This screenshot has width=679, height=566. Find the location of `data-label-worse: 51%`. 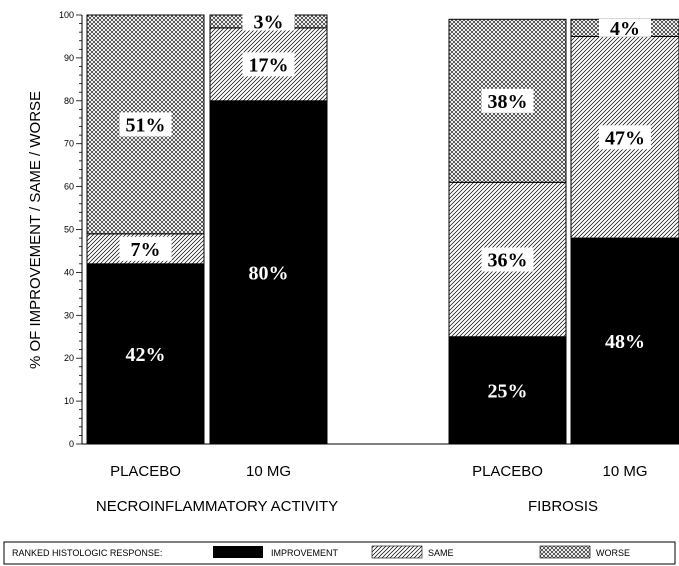

data-label-worse: 51% is located at coordinates (146, 125).